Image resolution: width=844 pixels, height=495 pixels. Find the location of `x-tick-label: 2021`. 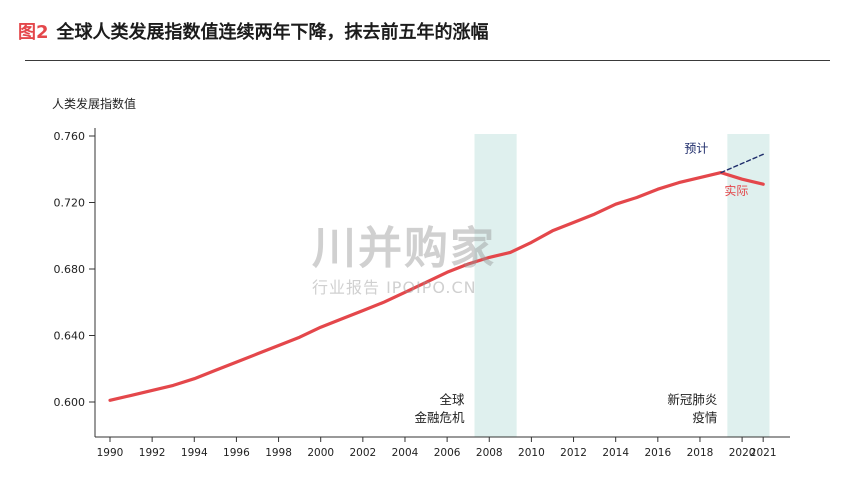

x-tick-label: 2021 is located at coordinates (763, 453).